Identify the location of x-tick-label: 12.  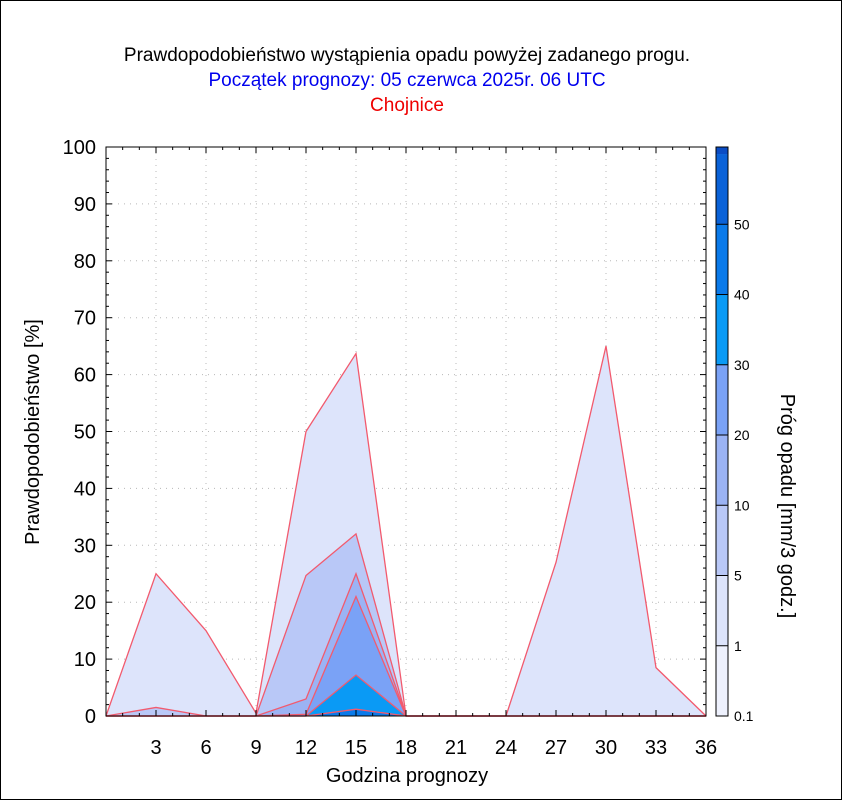
(306, 748).